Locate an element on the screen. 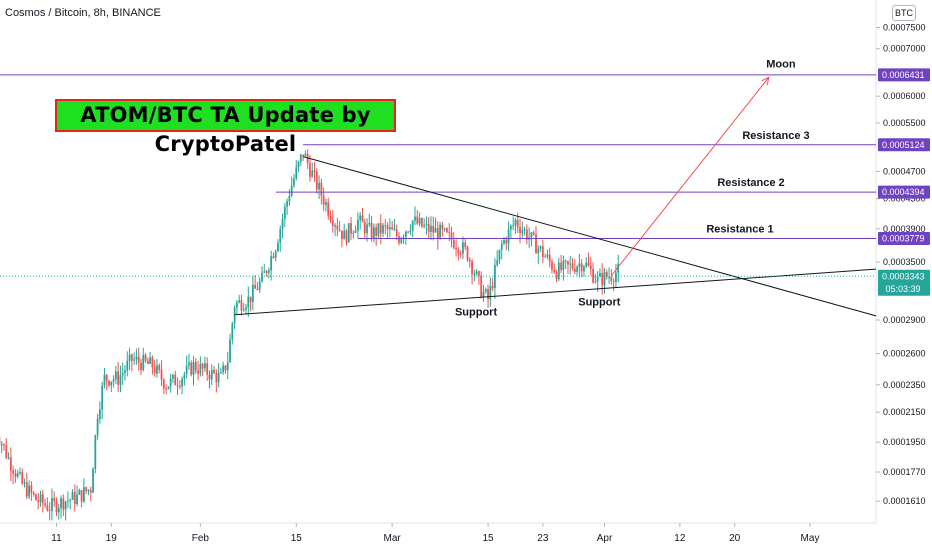 The image size is (932, 555). level-price-label: 0.0006431 is located at coordinates (903, 75).